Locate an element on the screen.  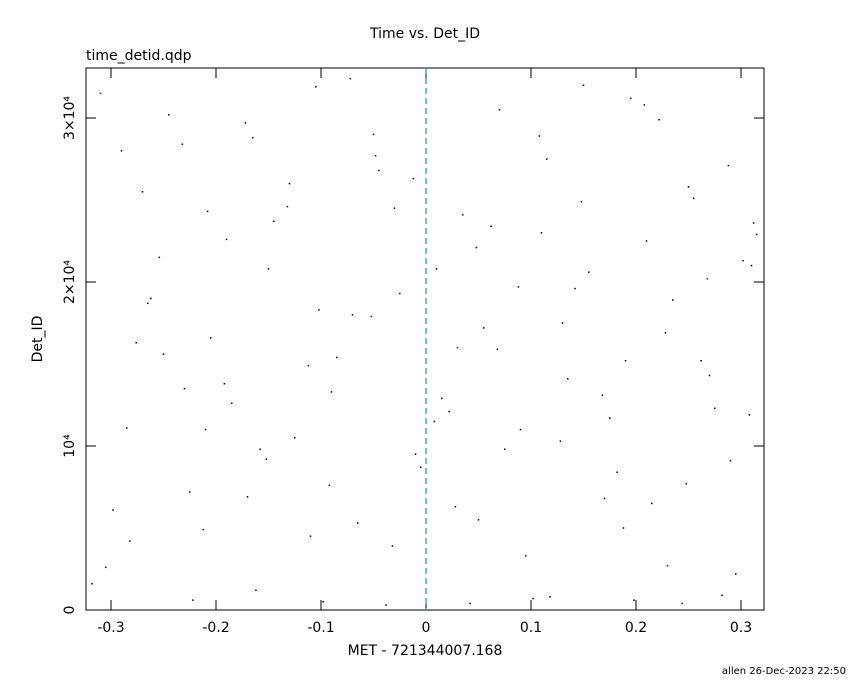
y-tick-label: 2×10⁴ is located at coordinates (70, 282).